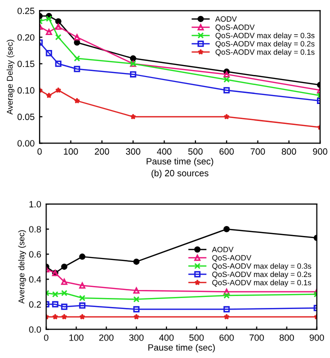 Image resolution: width=330 pixels, height=358 pixels. Describe the element at coordinates (35, 254) in the screenshot. I see `y-tick-label: 0.6` at that location.